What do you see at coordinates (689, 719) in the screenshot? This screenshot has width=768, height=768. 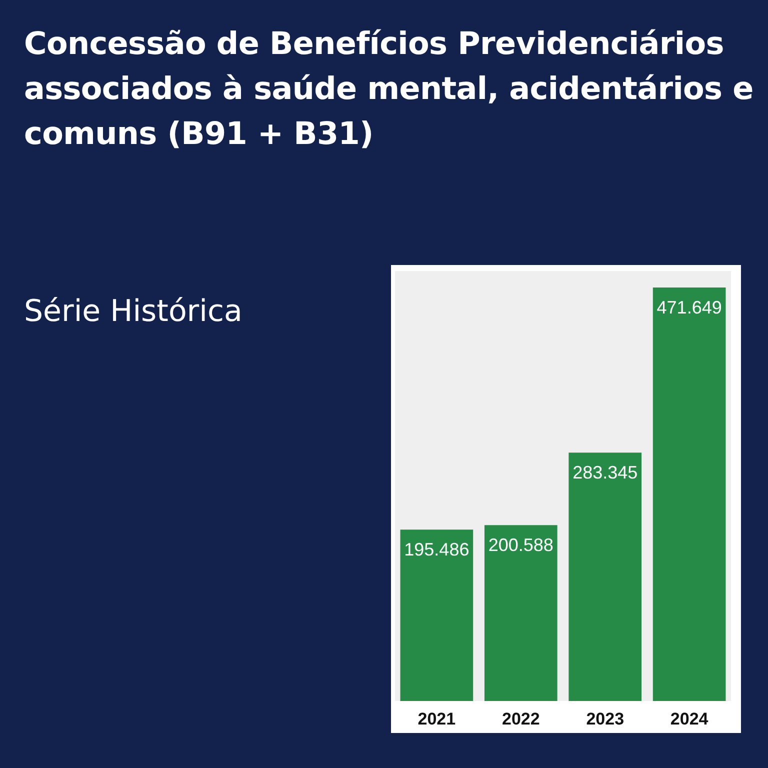 I see `x-tick-label: 2024` at bounding box center [689, 719].